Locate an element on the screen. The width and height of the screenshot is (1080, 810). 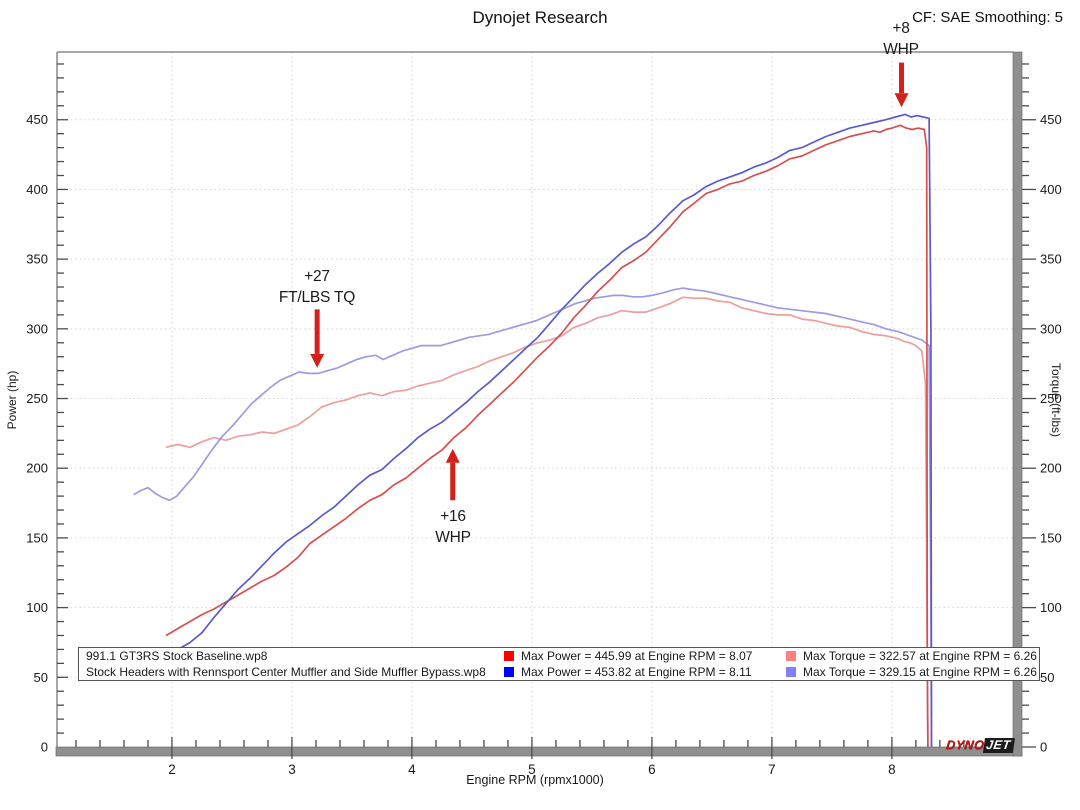
annotation-line: +8 is located at coordinates (901, 28).